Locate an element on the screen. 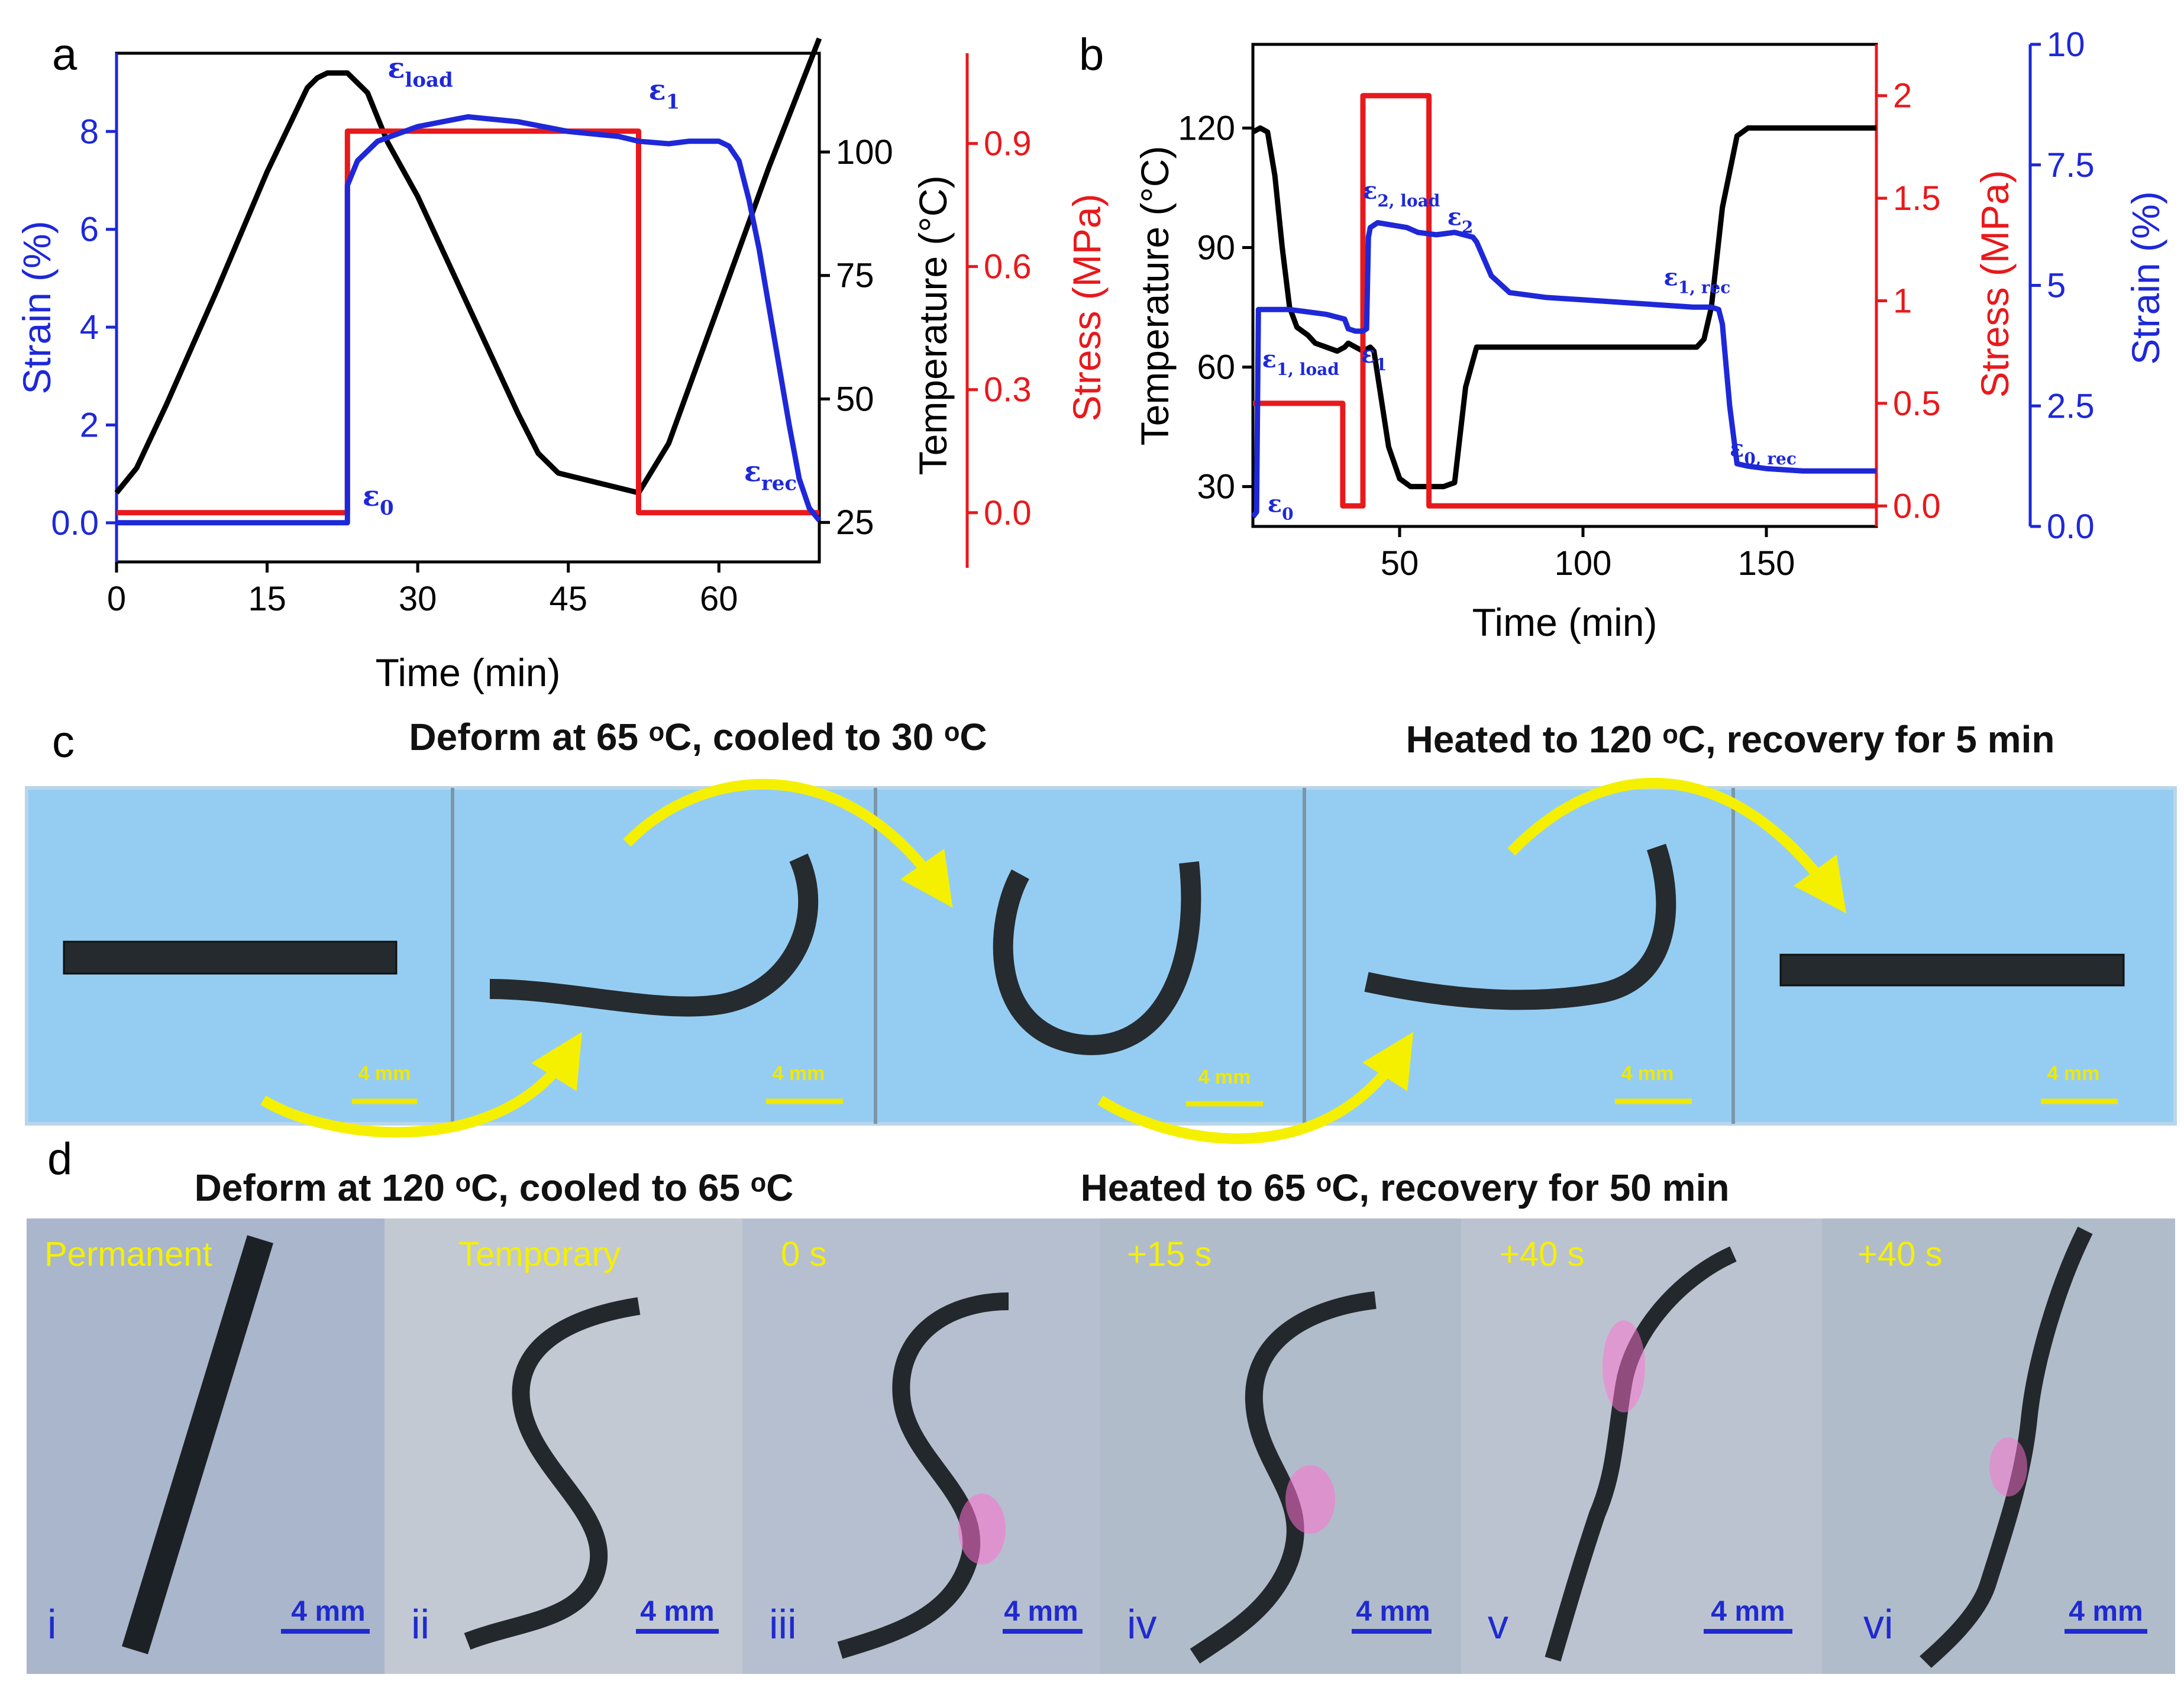  x-tick-label: 100 is located at coordinates (1583, 563).